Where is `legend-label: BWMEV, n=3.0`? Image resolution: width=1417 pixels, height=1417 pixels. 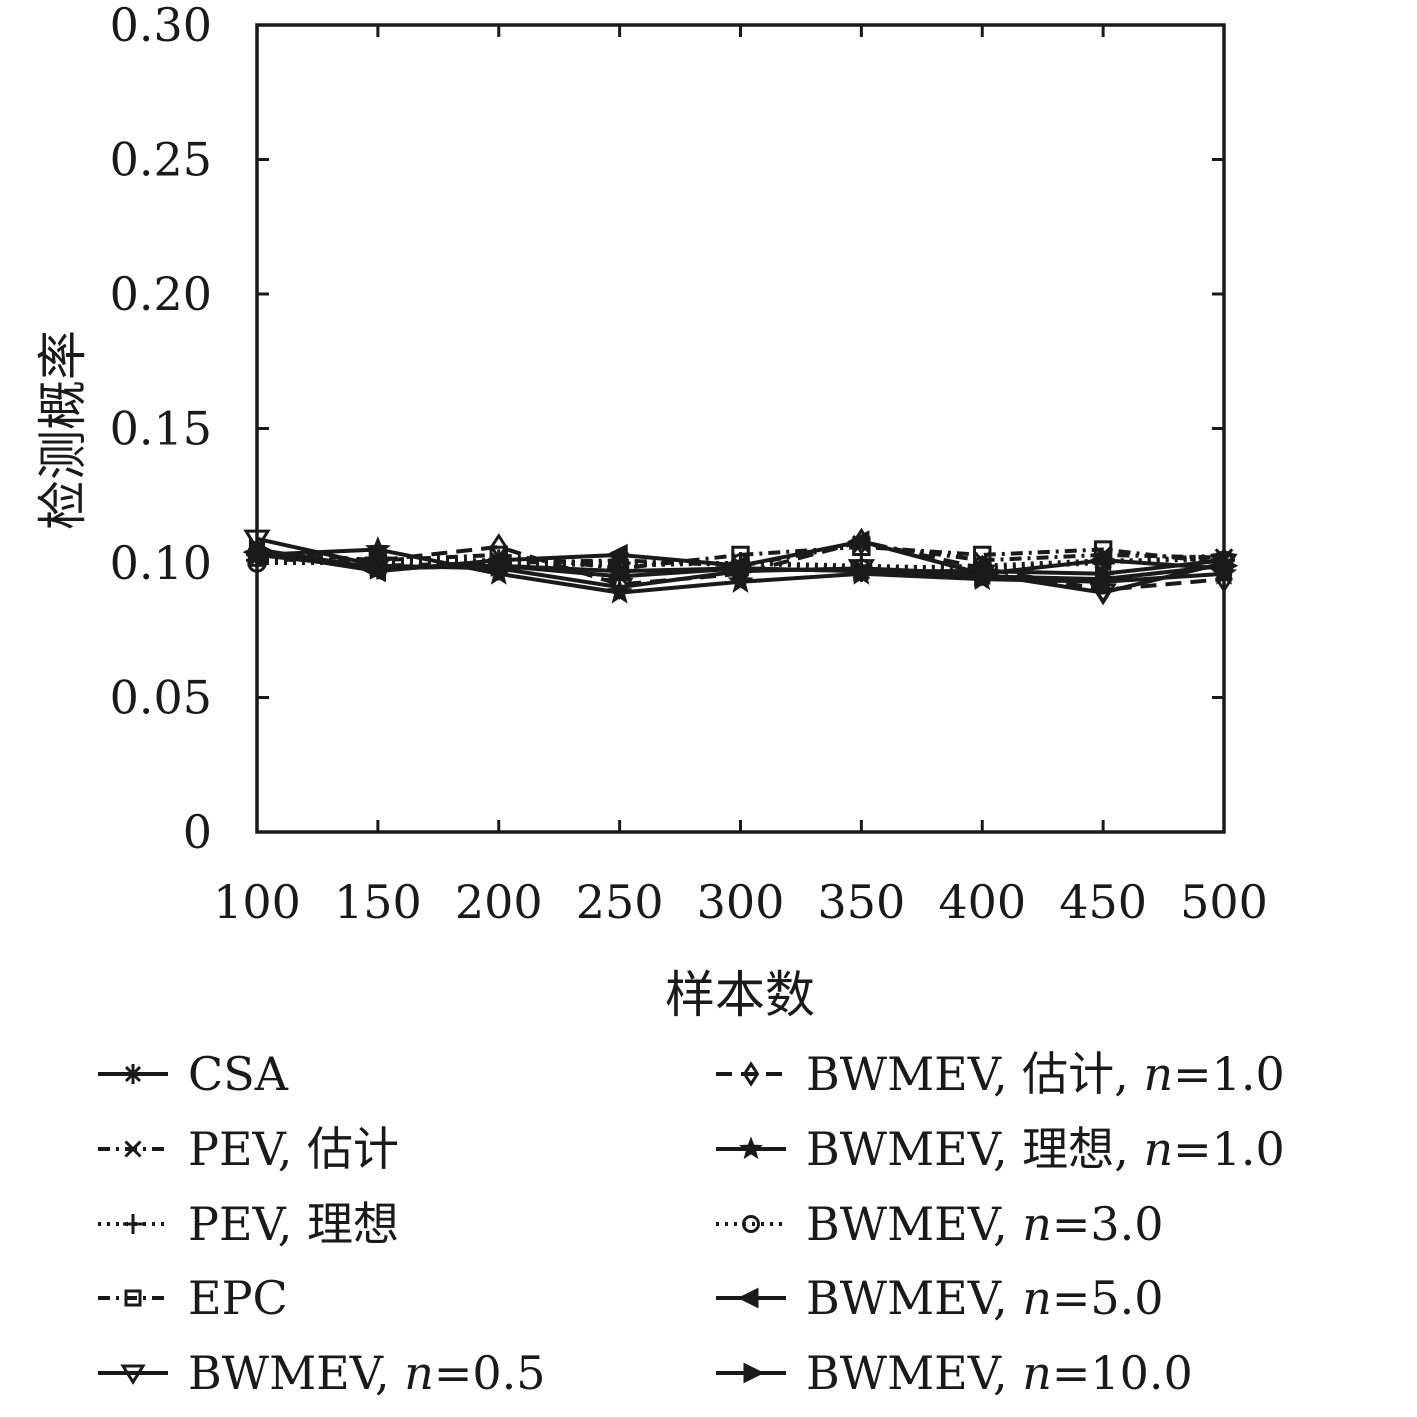
legend-label: BWMEV, n=3.0 is located at coordinates (985, 1224).